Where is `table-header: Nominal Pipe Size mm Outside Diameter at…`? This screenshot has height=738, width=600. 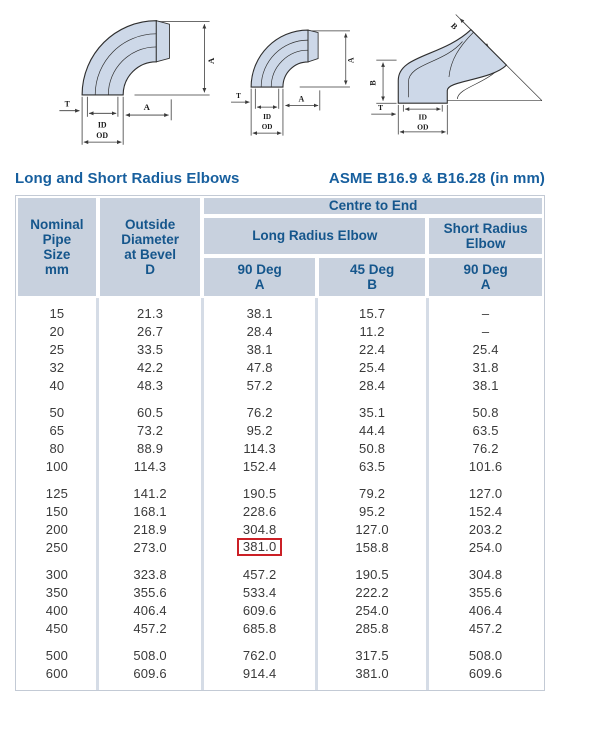 table-header: Nominal Pipe Size mm Outside Diameter at… is located at coordinates (280, 247).